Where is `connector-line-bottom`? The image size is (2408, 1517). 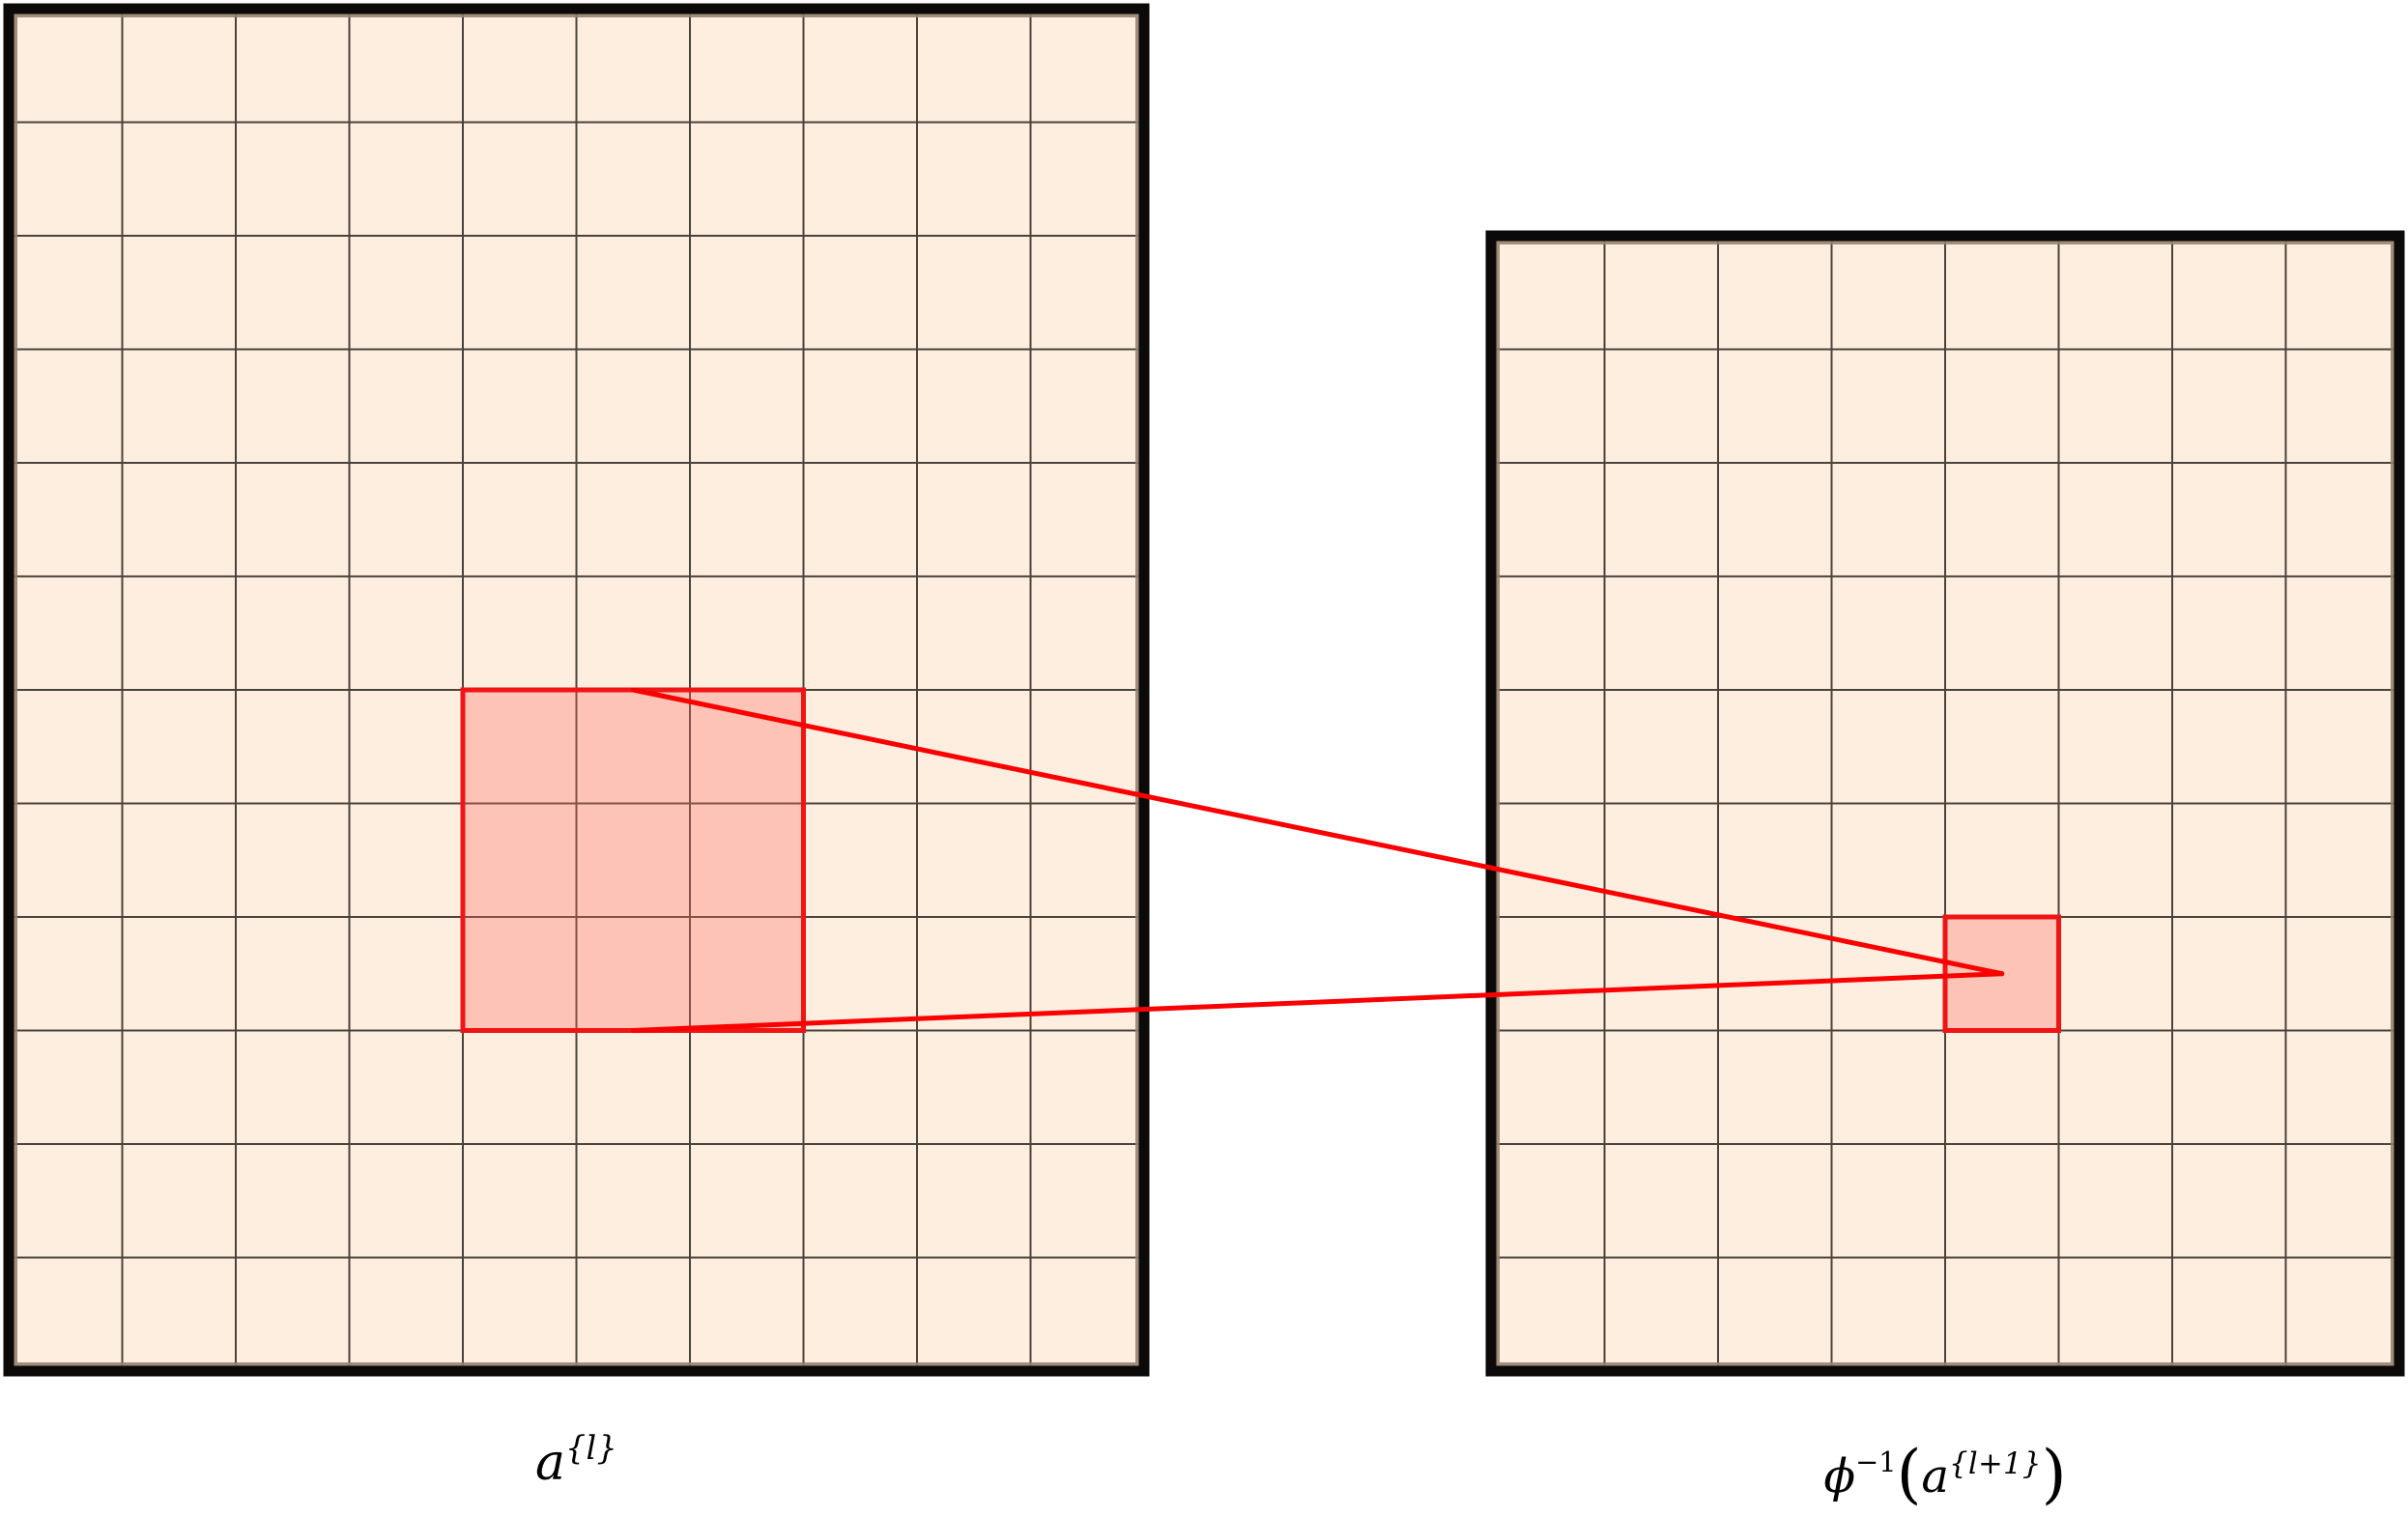
connector-line-bottom is located at coordinates (1318, 1002).